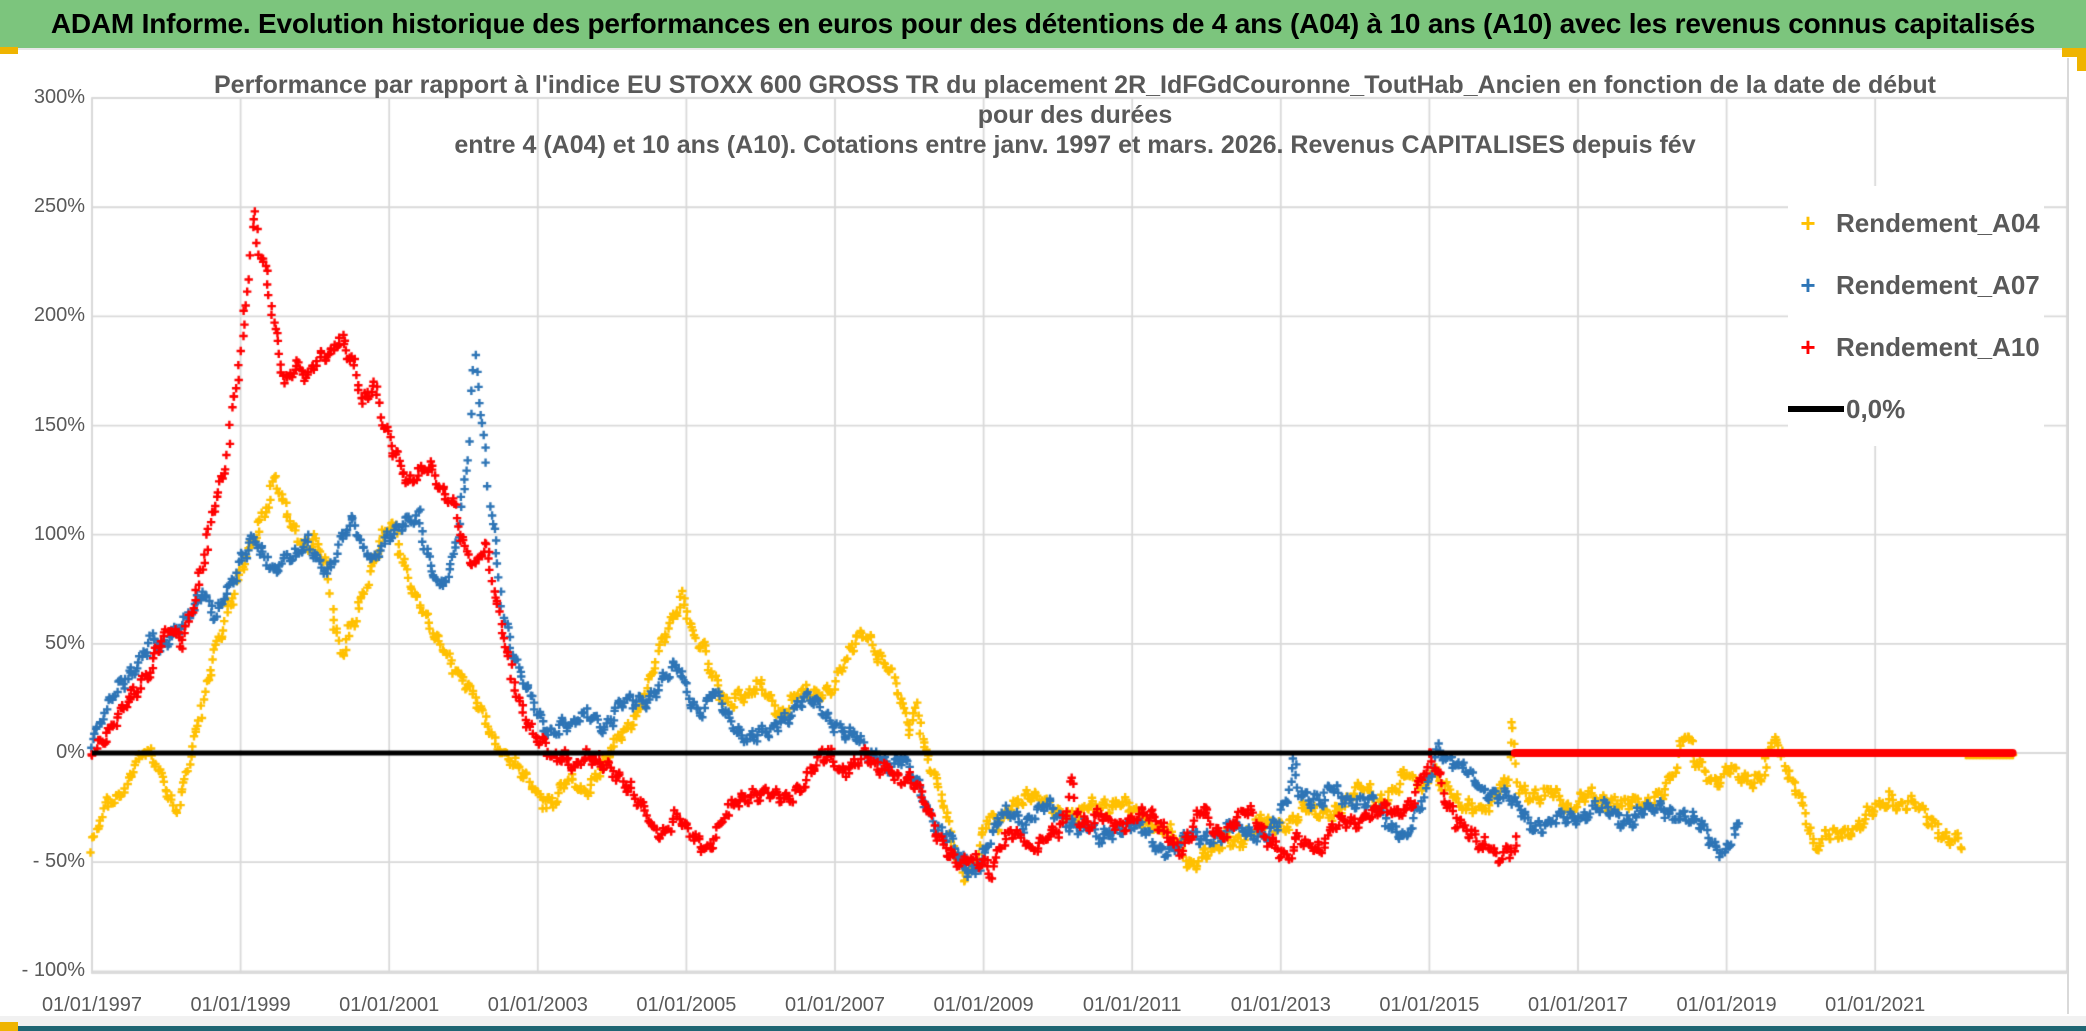 The height and width of the screenshot is (1031, 2086). I want to click on legend-label: Rendement_A10, so click(1938, 346).